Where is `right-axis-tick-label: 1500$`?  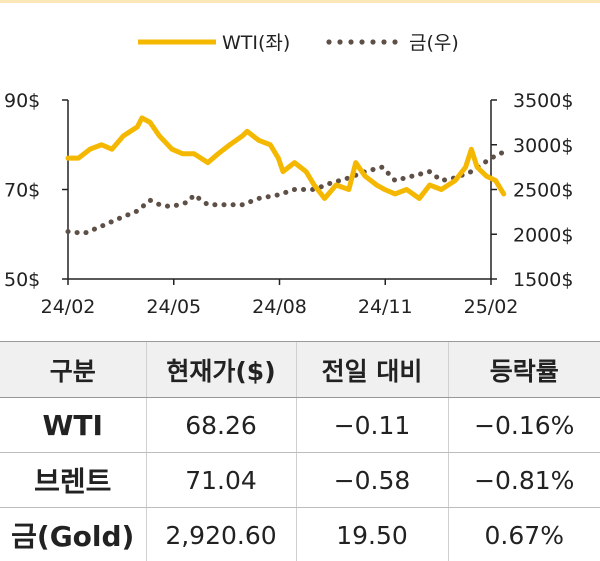 right-axis-tick-label: 1500$ is located at coordinates (543, 280).